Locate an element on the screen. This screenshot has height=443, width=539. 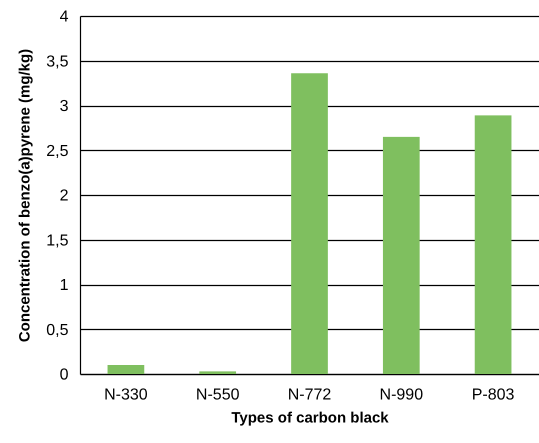
y-tick-label: 3 is located at coordinates (64, 106).